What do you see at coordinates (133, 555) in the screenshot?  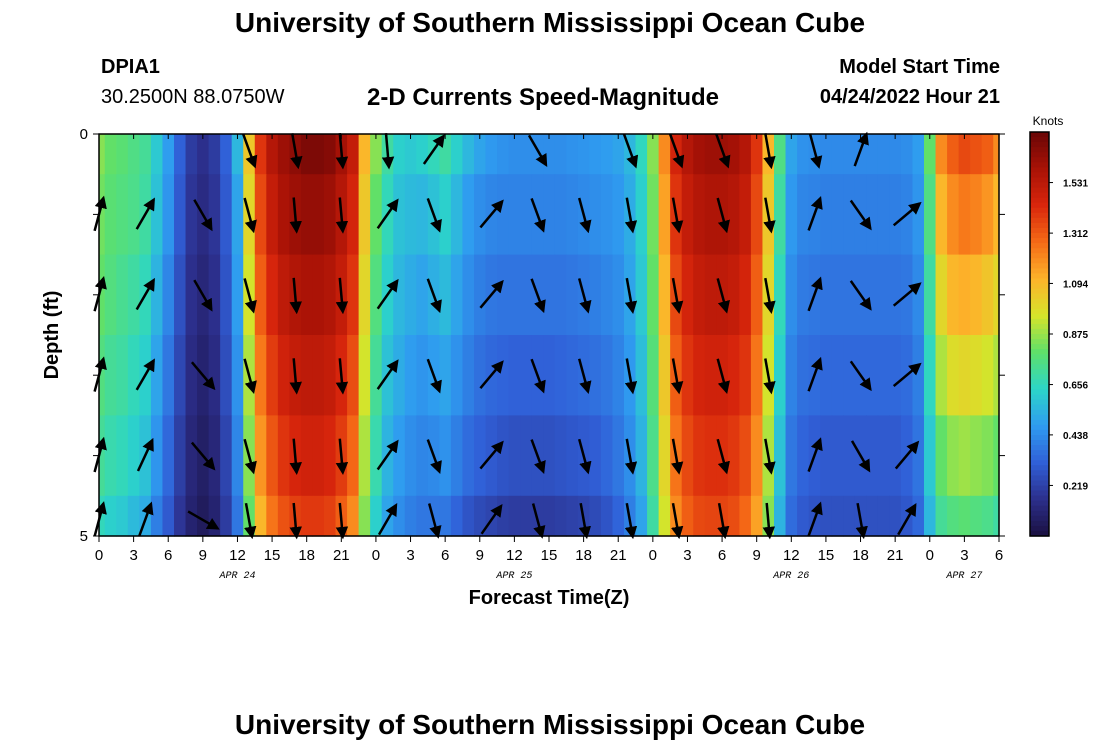 I see `x-tick-label: 3` at bounding box center [133, 555].